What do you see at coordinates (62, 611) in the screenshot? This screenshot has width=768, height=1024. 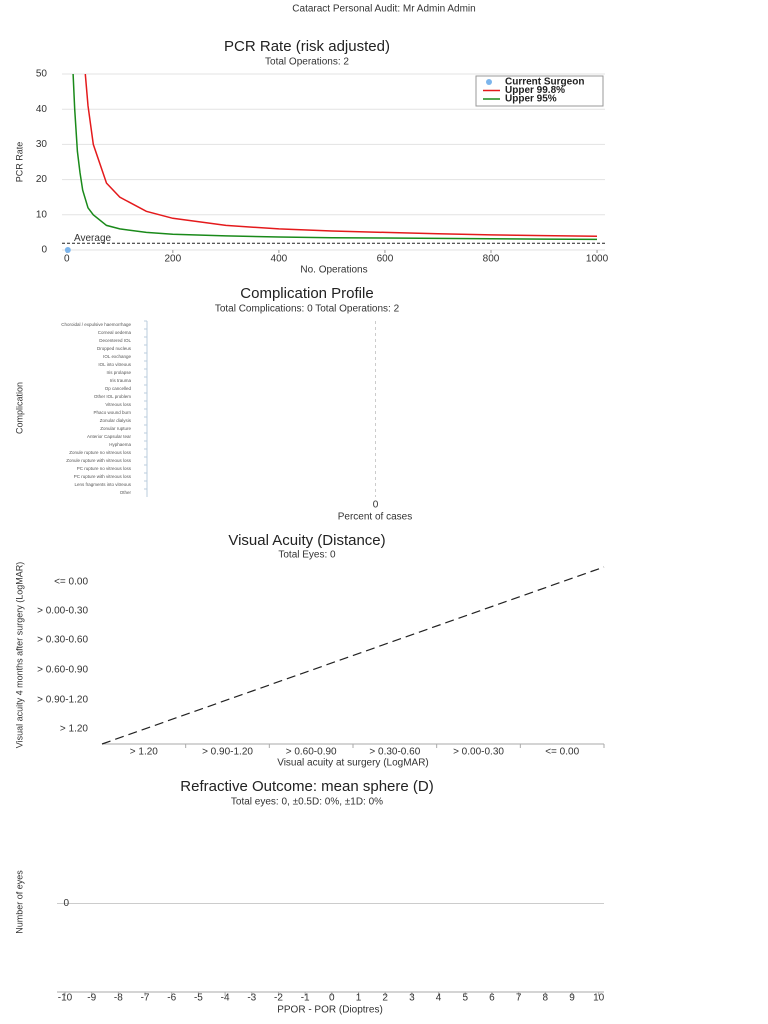 I see `y-tick-label: > 0.00-0.30` at bounding box center [62, 611].